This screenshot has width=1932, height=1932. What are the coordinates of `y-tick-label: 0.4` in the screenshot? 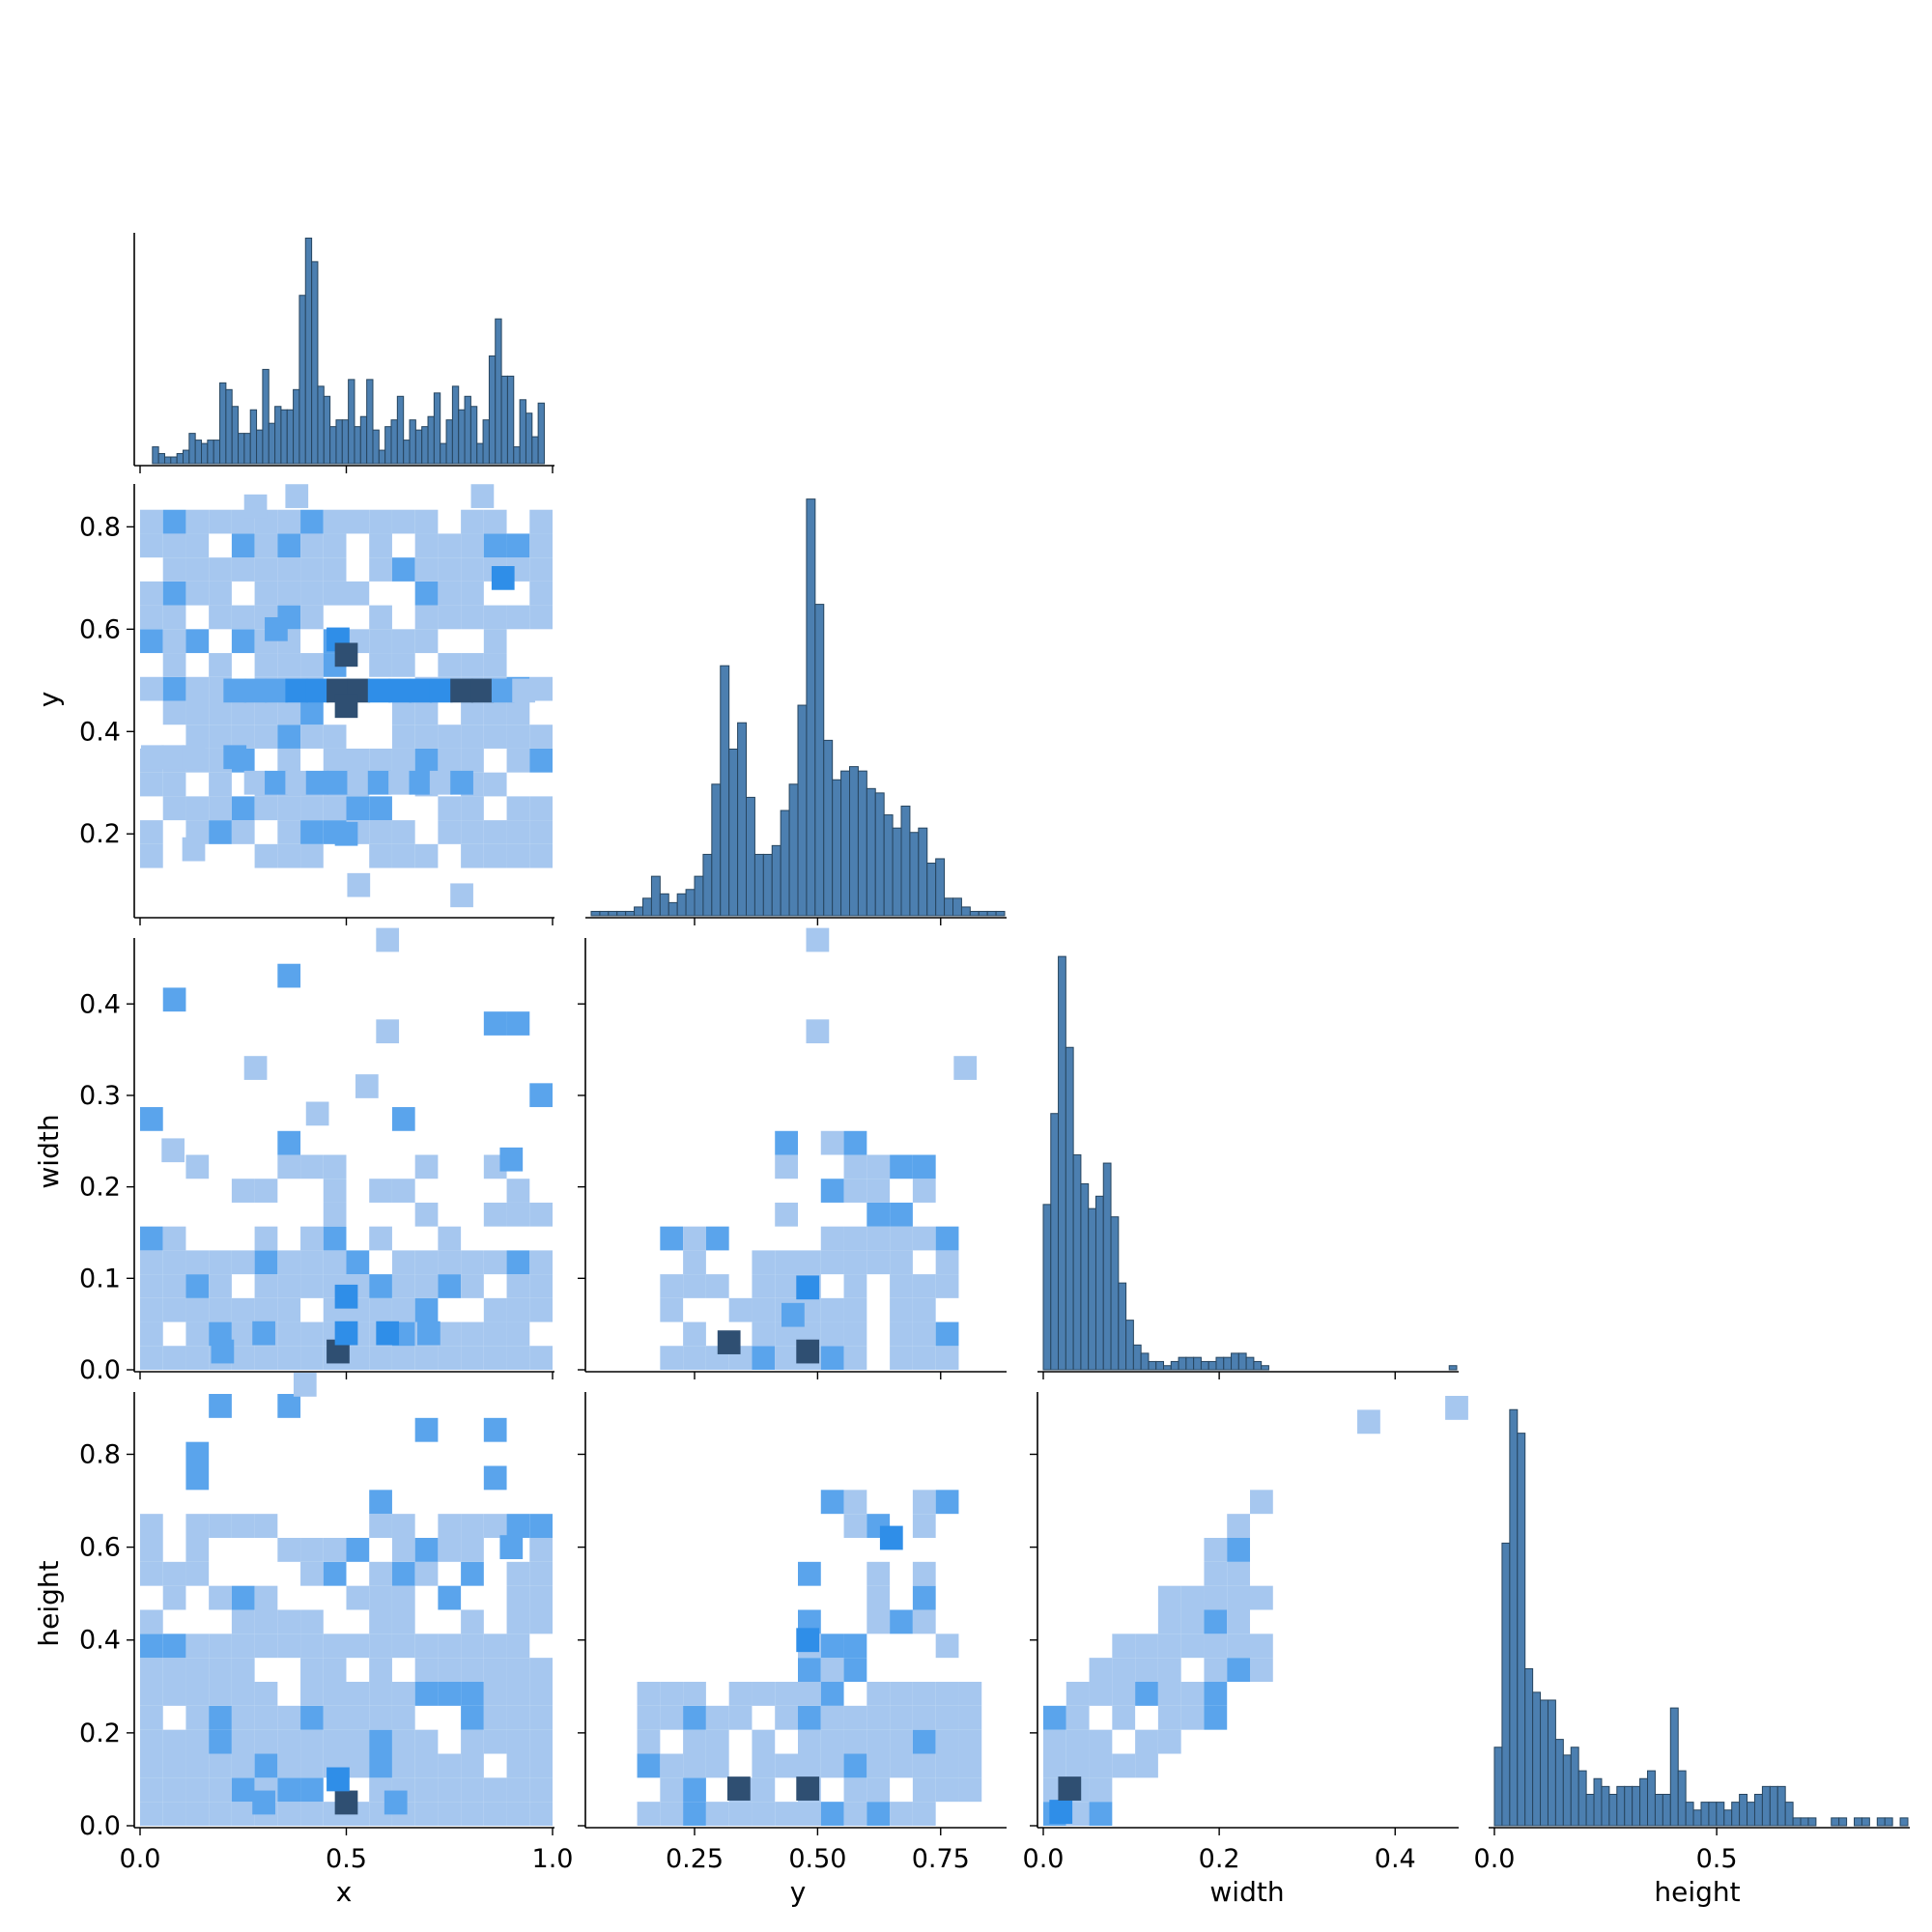 It's located at (100, 732).